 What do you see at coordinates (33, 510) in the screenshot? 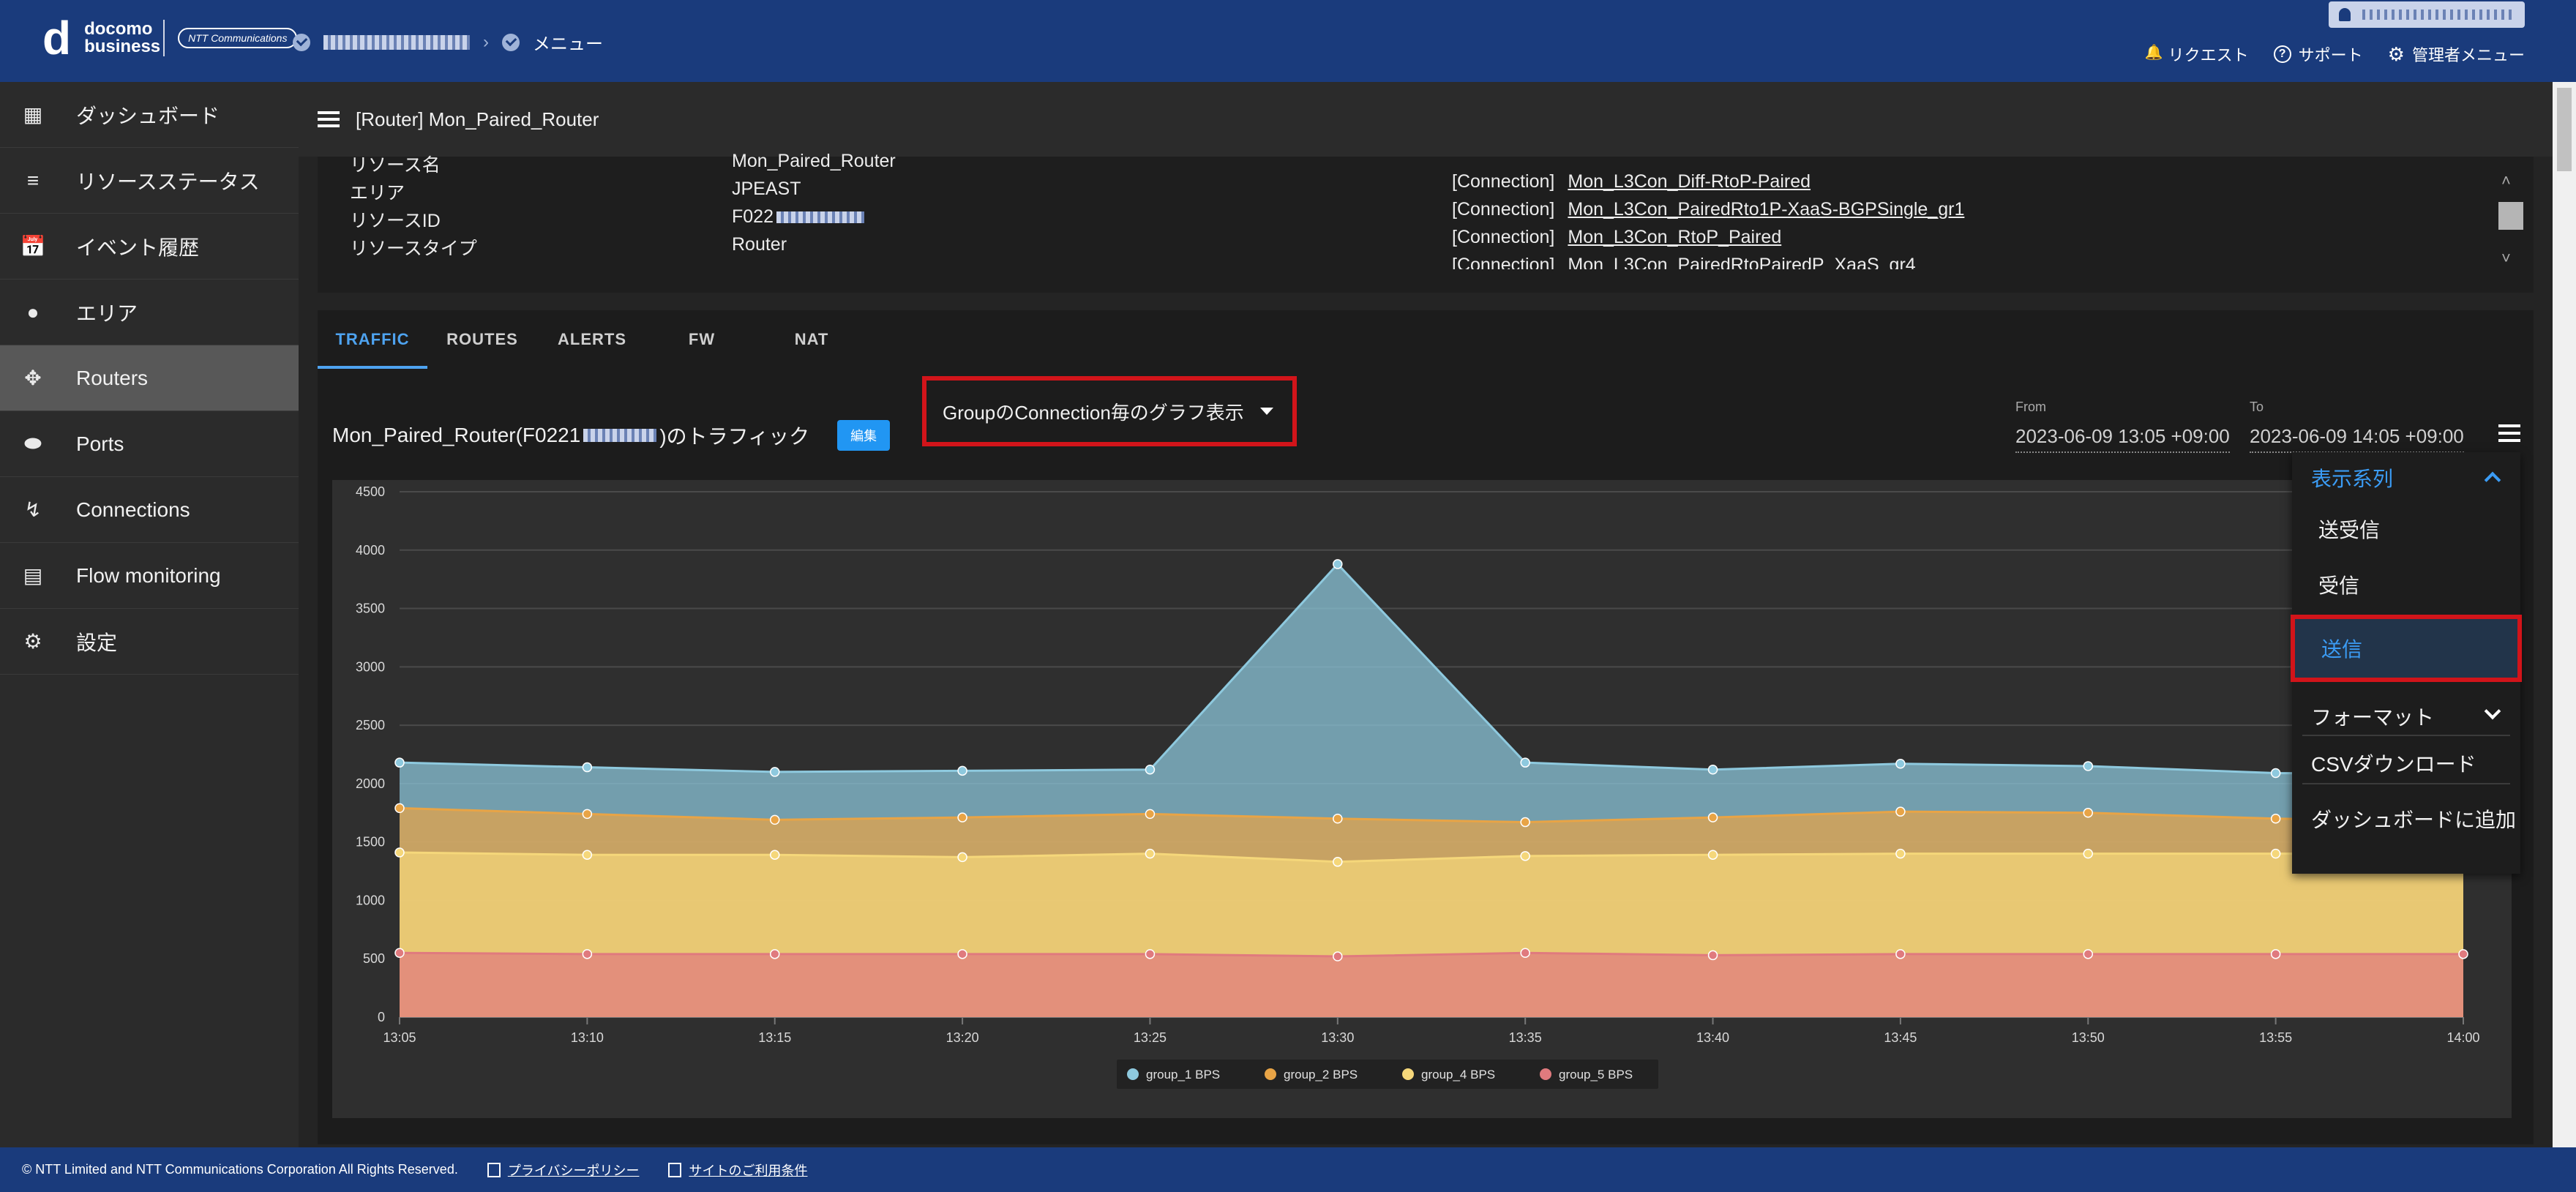
I see `connection-icon: ↯` at bounding box center [33, 510].